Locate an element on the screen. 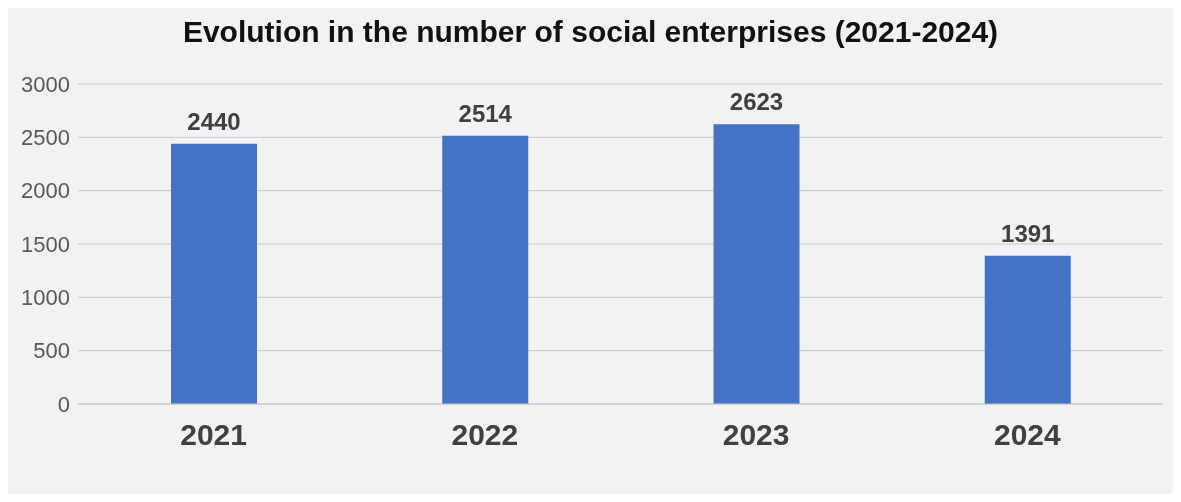  x-tick-label: 2022 is located at coordinates (485, 435).